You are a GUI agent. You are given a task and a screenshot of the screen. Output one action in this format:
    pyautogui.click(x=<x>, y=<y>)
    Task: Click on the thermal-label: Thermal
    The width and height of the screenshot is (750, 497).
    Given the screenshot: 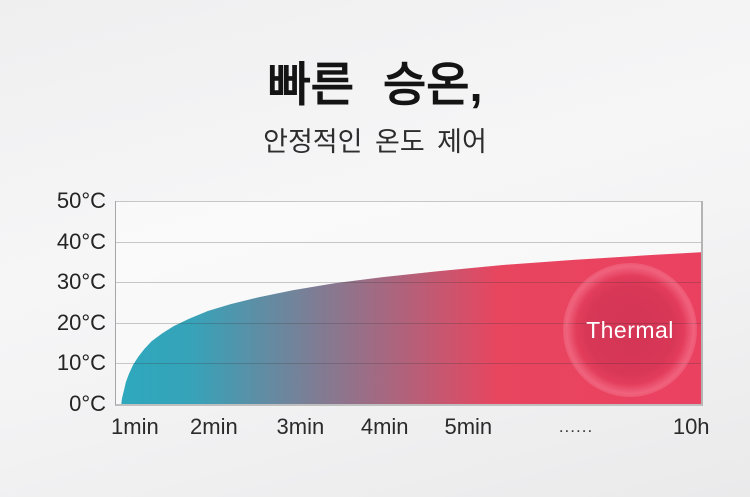 What is the action you would take?
    pyautogui.click(x=630, y=329)
    